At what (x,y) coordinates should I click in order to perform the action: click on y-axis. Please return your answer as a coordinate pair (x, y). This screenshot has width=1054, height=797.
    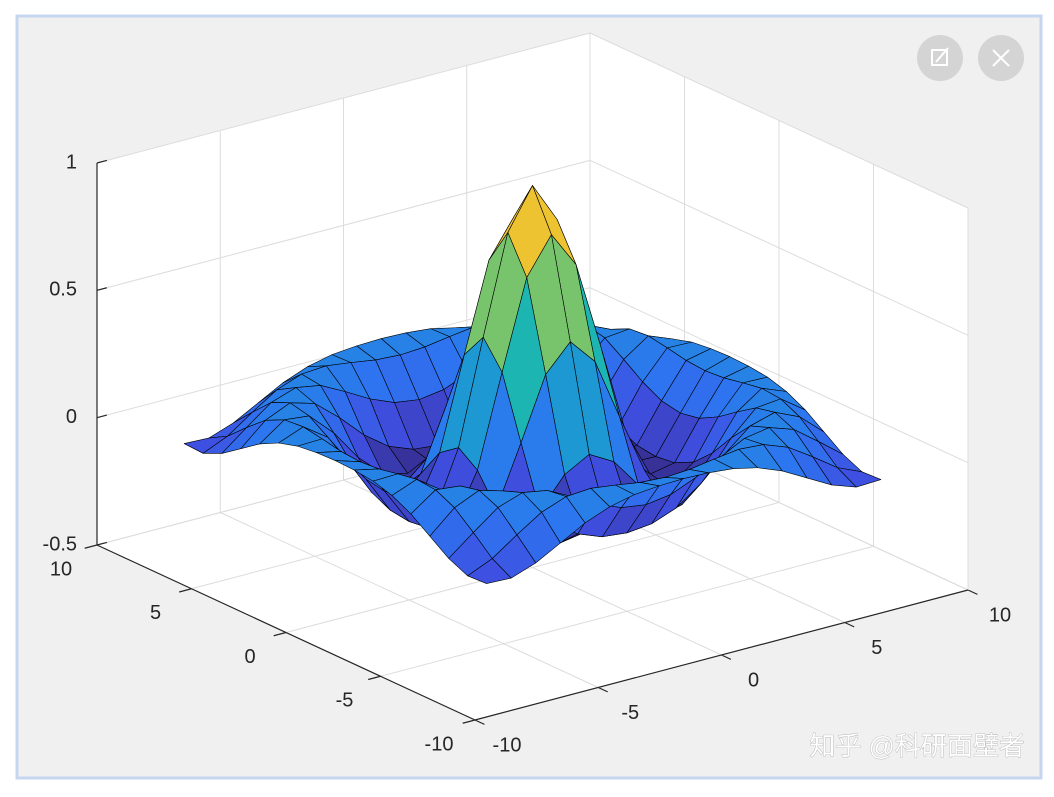
    Looking at the image, I should click on (286, 632).